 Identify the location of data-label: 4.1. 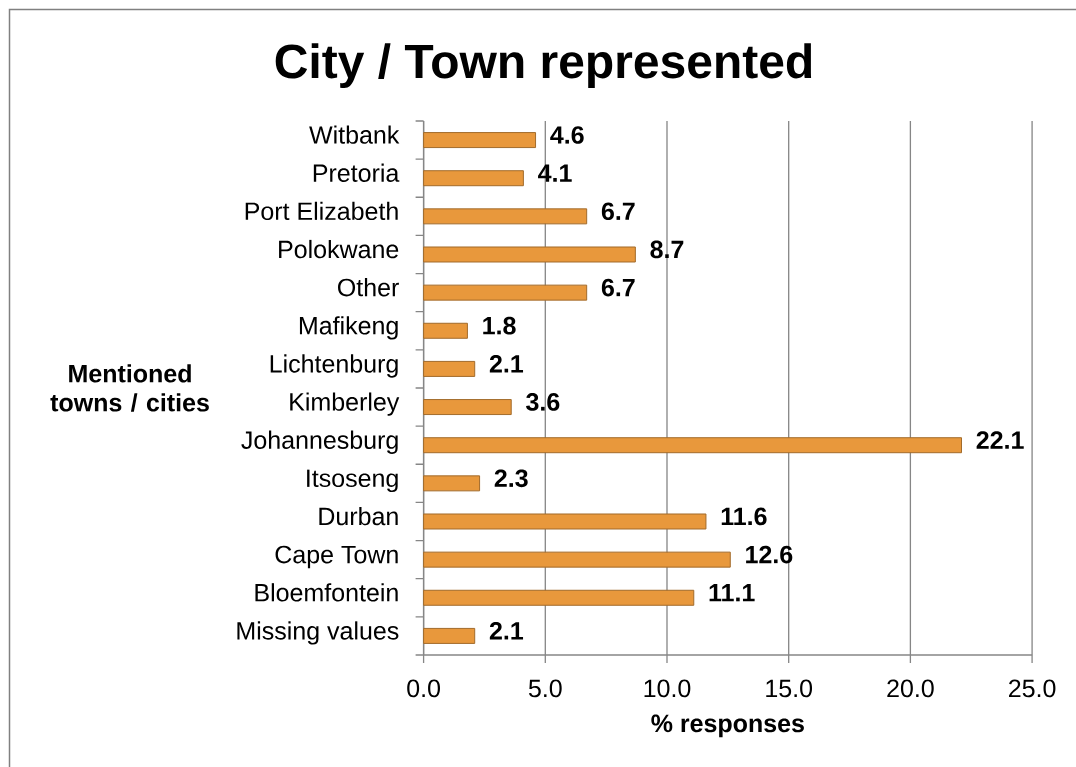
(555, 173).